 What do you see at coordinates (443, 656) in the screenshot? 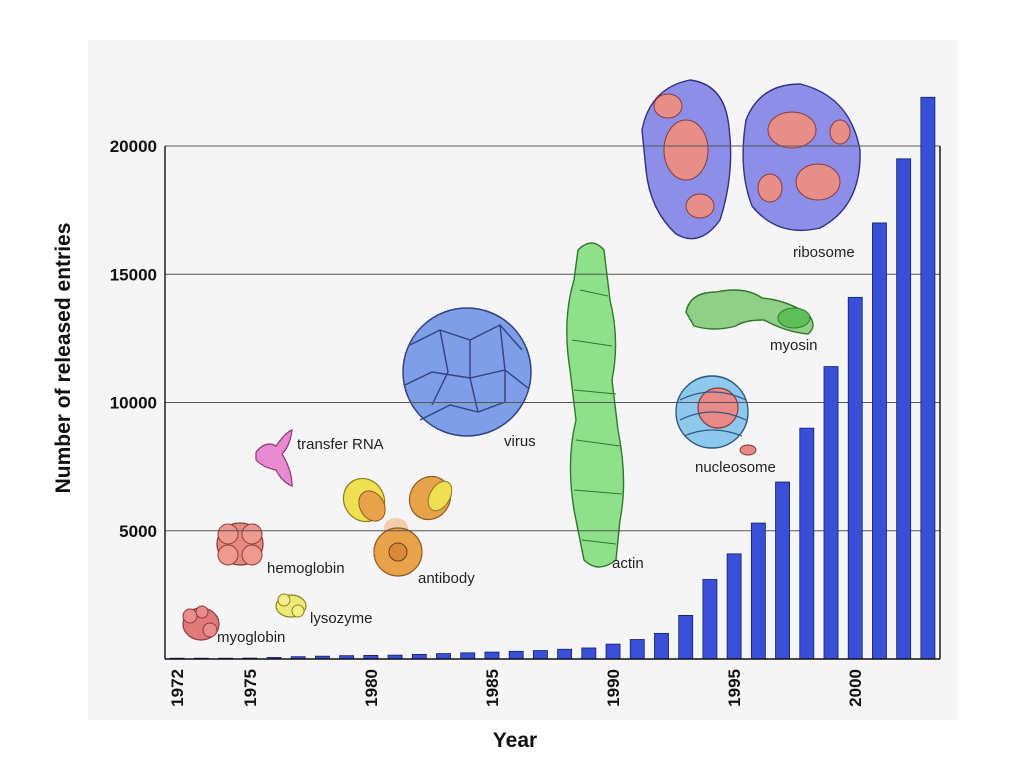
I see `bar-1983` at bounding box center [443, 656].